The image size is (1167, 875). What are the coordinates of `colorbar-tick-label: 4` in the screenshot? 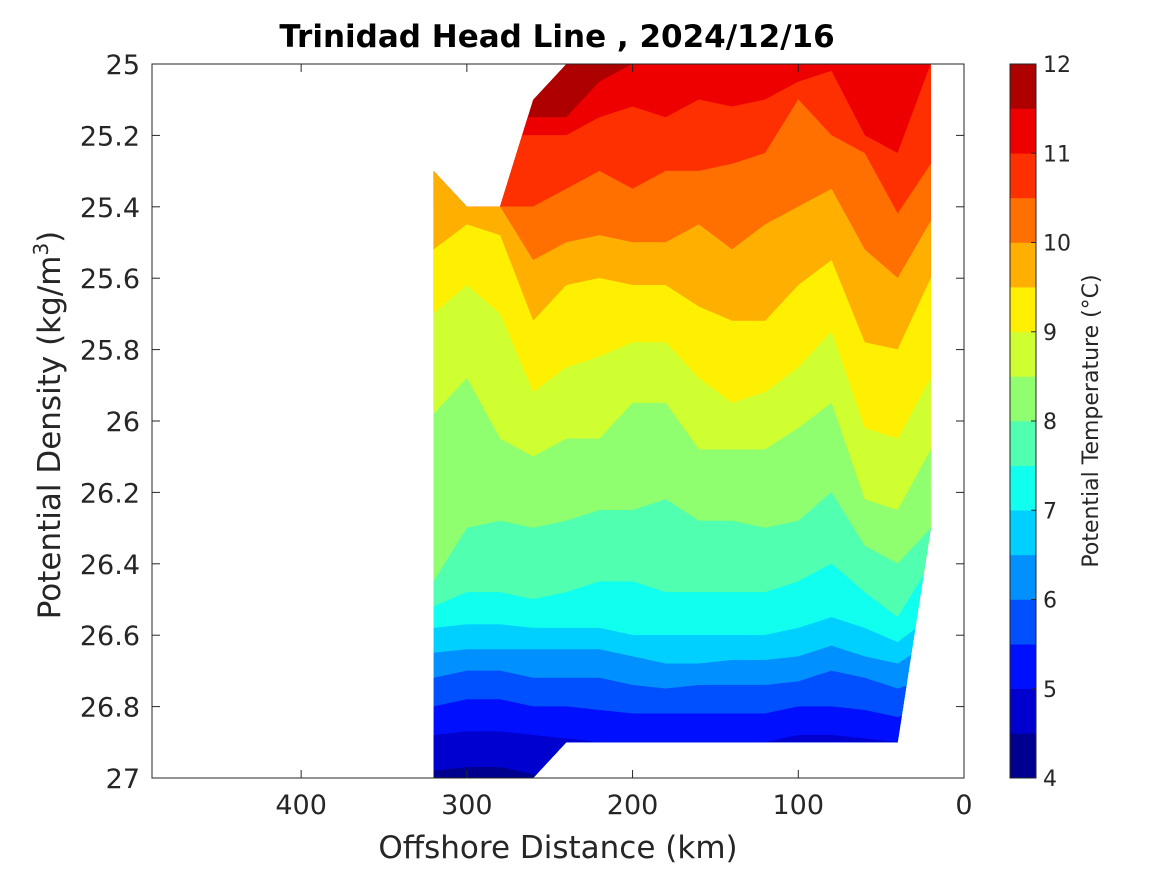 It's located at (1050, 779).